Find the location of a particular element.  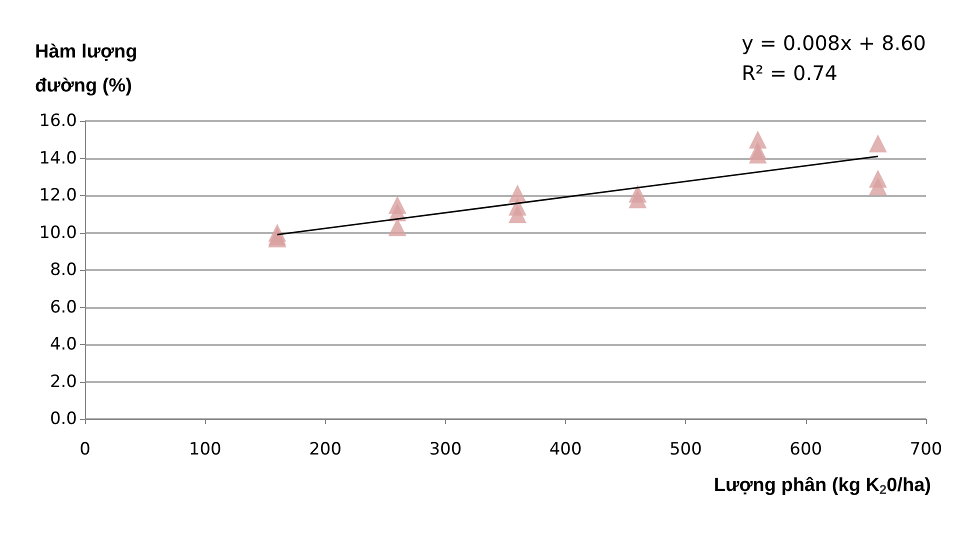

text: y = 0.008x + 8.60 R² = 0.74 is located at coordinates (834, 58).